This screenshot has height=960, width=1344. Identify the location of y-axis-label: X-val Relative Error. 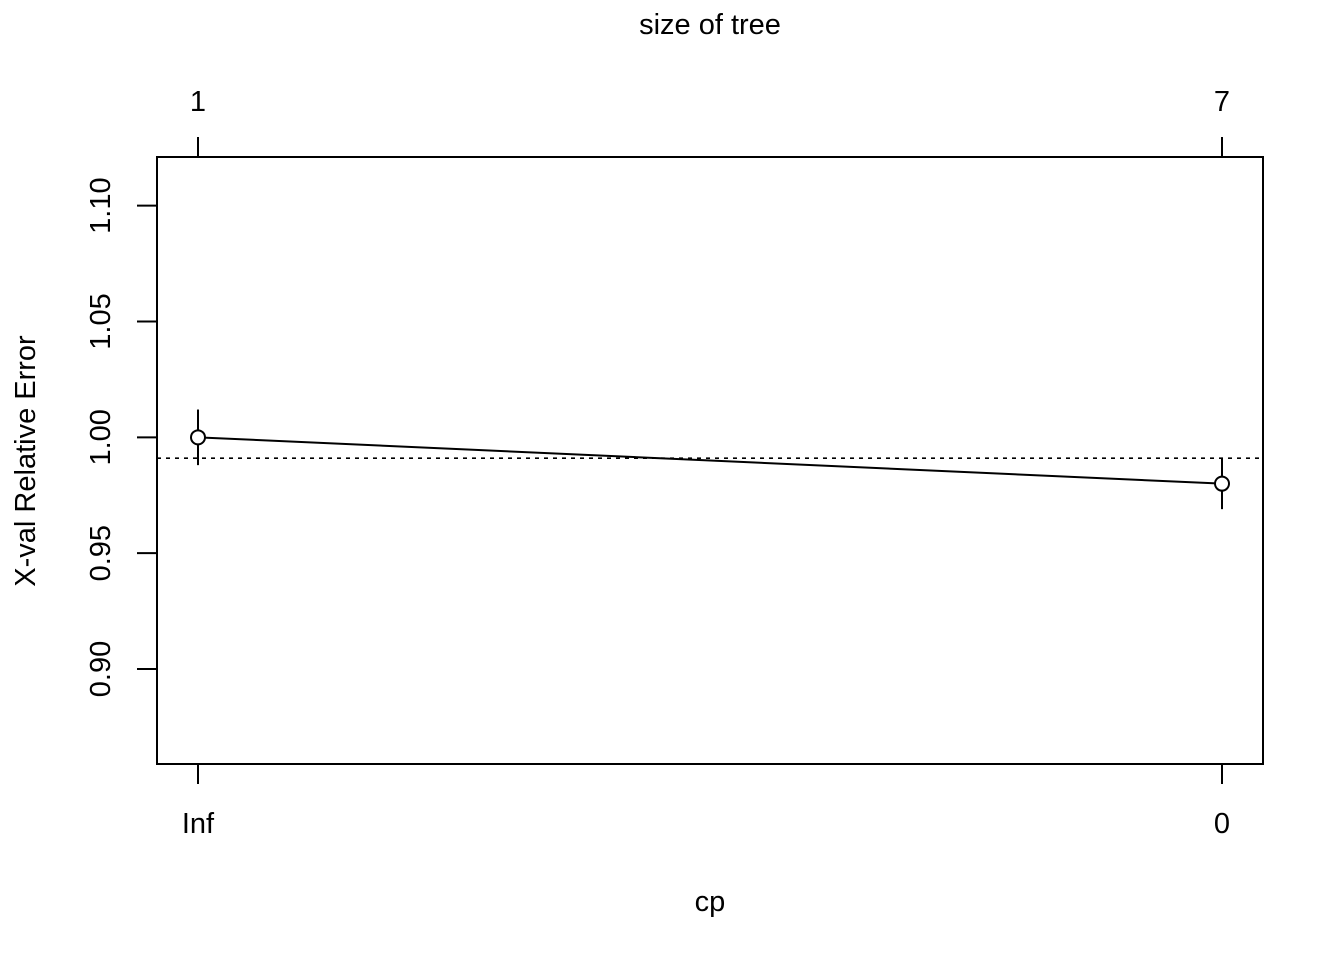
(26, 461).